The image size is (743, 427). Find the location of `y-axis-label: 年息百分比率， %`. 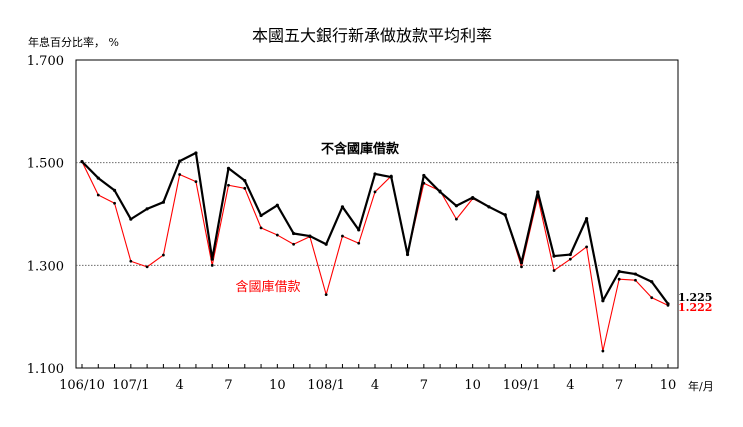

y-axis-label: 年息百分比率， % is located at coordinates (73, 42).